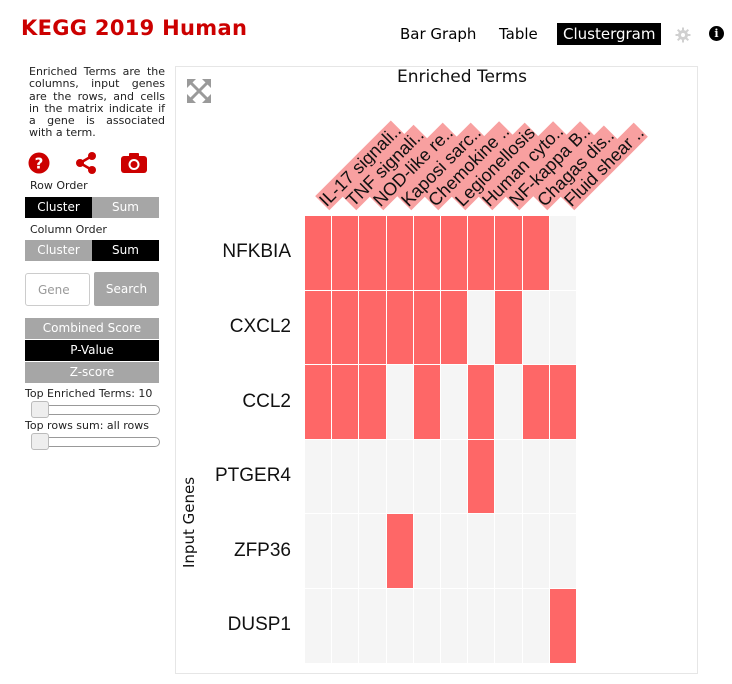  I want to click on tool-icons: ?, so click(90, 165).